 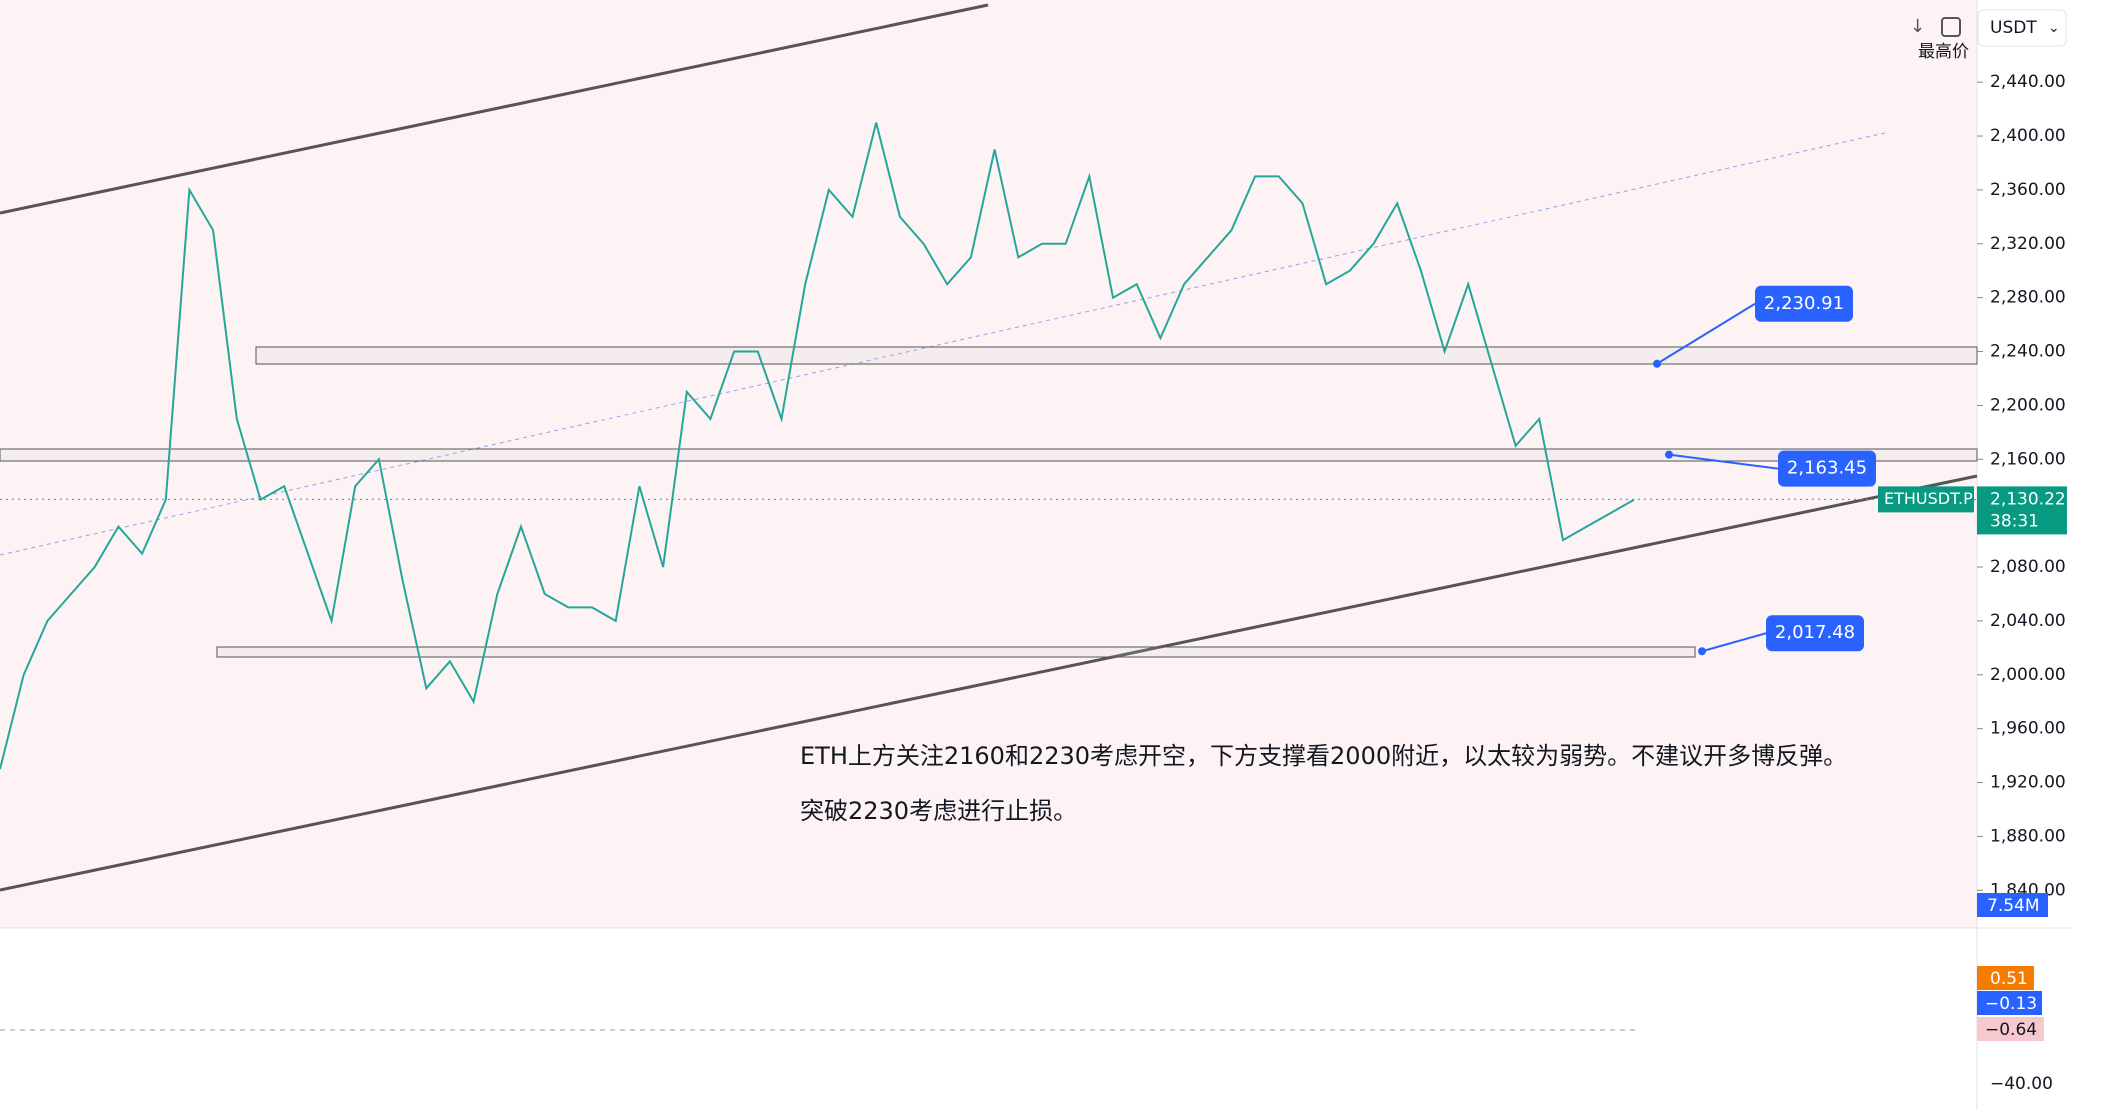 I want to click on annotation-label: 2,230.91, so click(x=1804, y=303).